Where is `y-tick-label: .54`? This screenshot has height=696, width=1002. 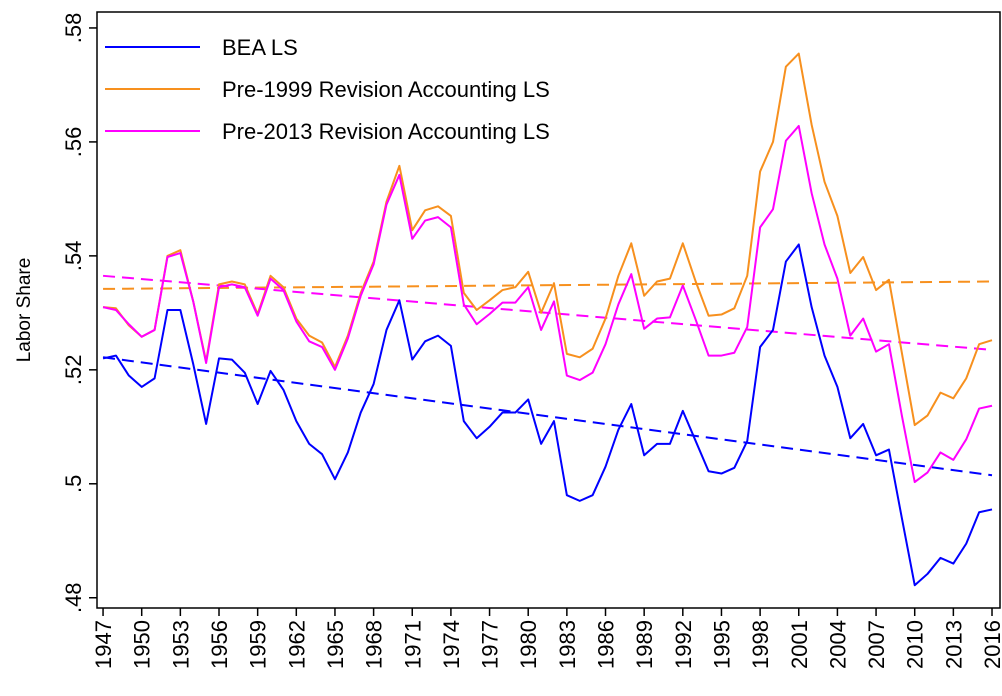
y-tick-label: .54 is located at coordinates (73, 256).